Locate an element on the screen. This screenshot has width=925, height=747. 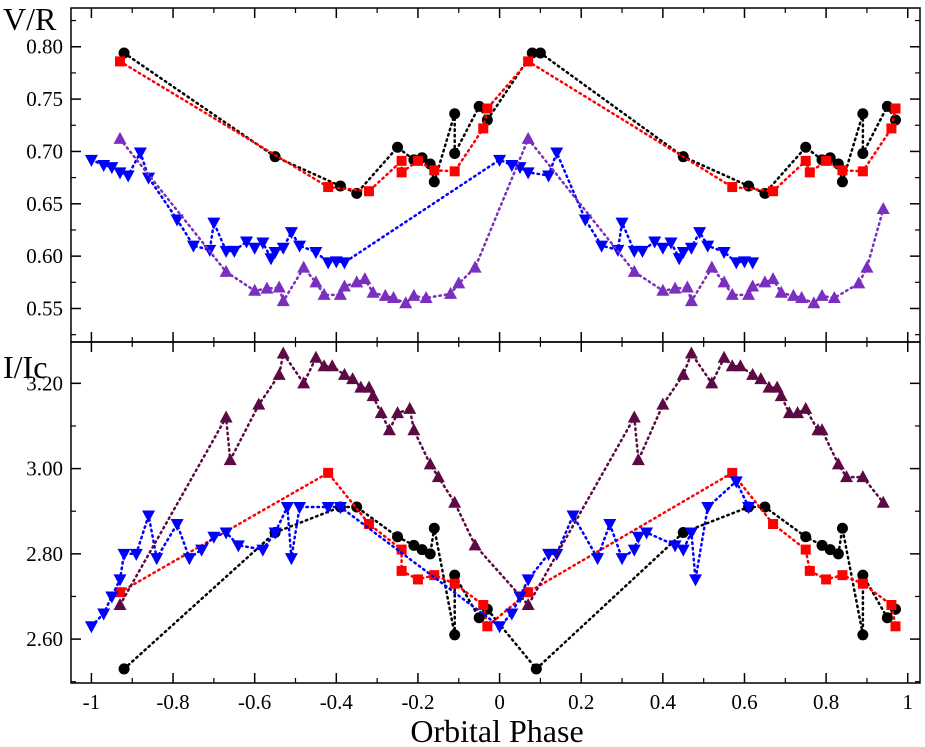
ic-xtick-label: 1 is located at coordinates (908, 702).